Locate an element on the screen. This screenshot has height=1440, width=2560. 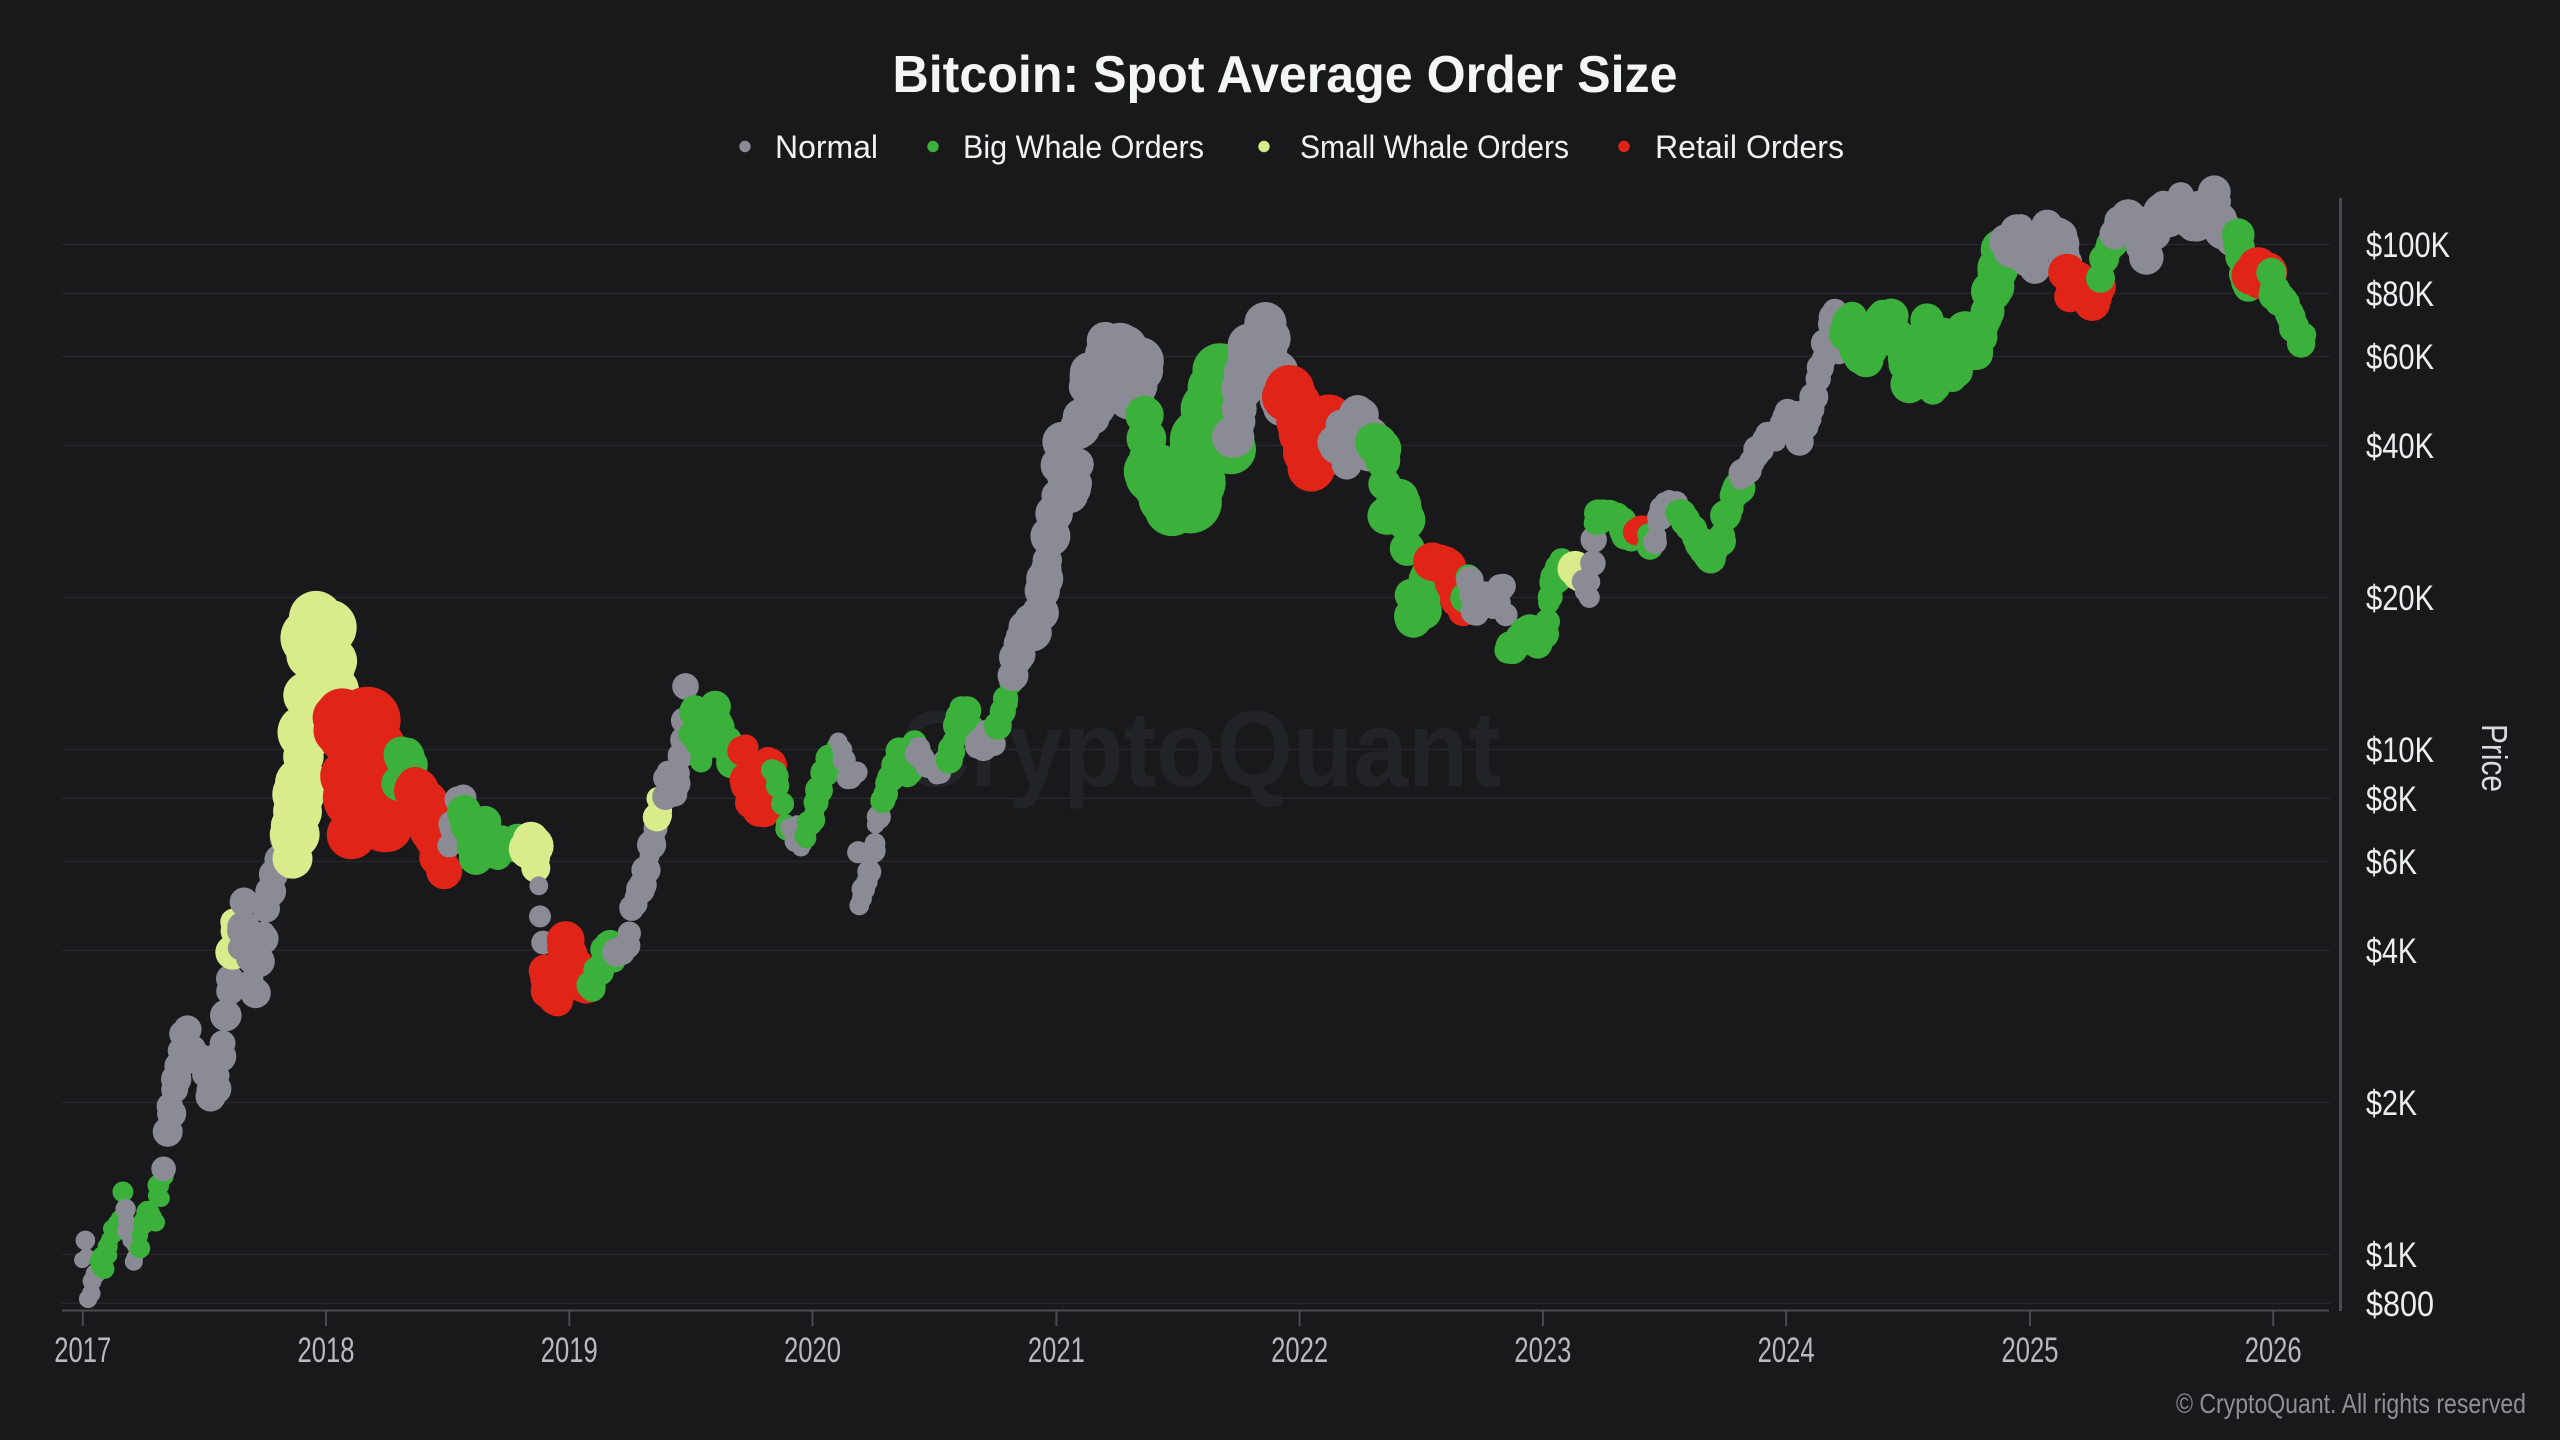
svg-text: $4K is located at coordinates (2391, 951).